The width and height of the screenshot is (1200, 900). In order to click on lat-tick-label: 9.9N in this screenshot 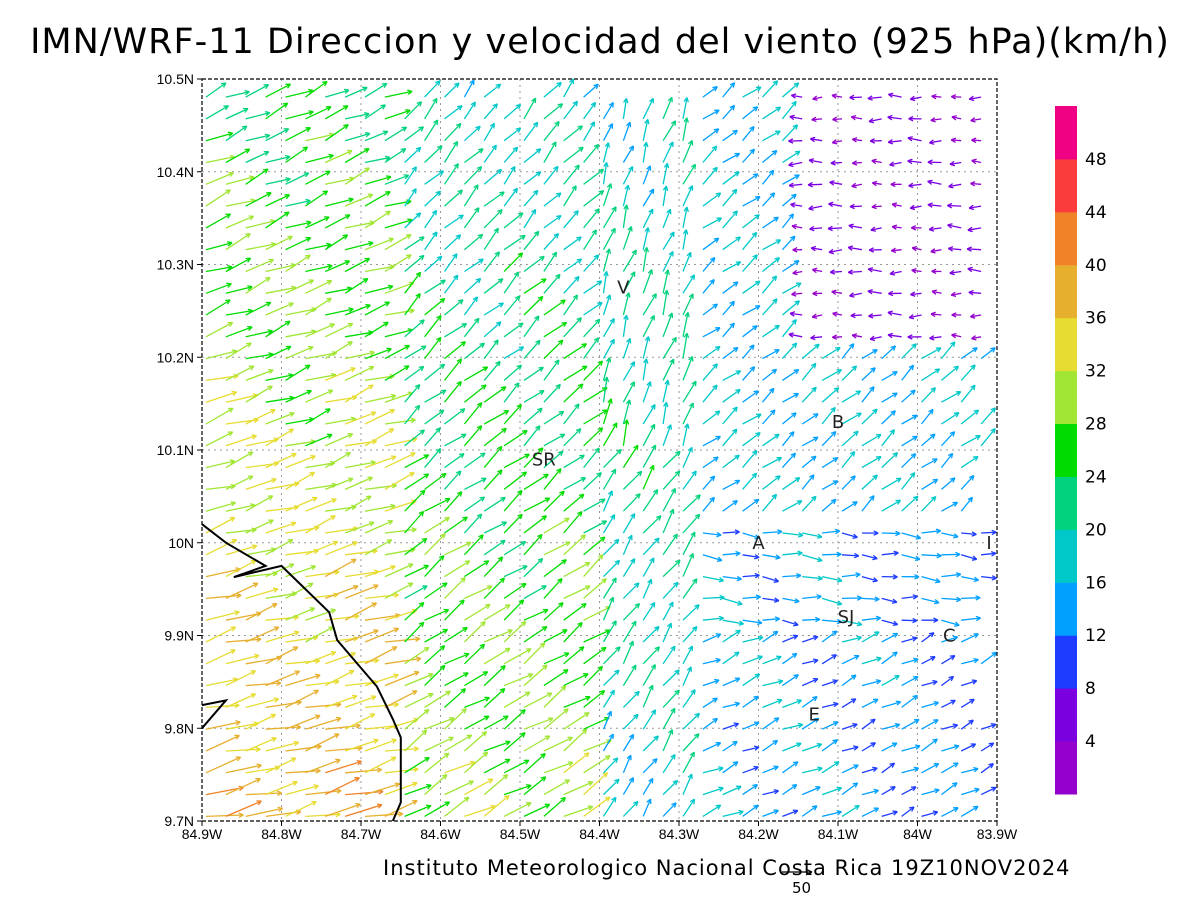, I will do `click(179, 636)`.